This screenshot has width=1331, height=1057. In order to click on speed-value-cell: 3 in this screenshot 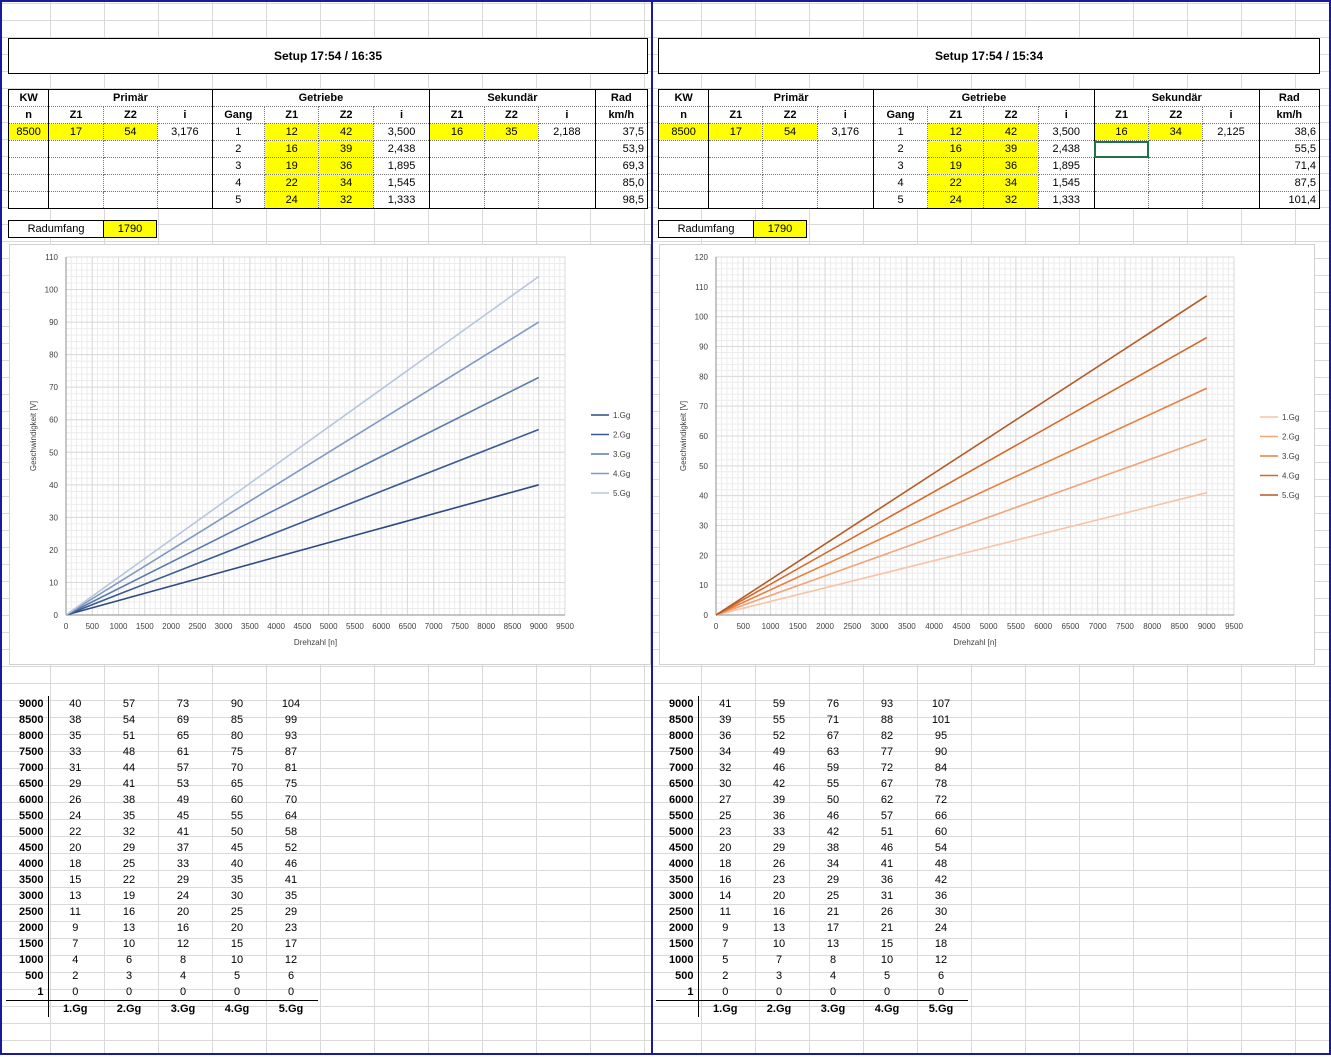, I will do `click(129, 976)`.